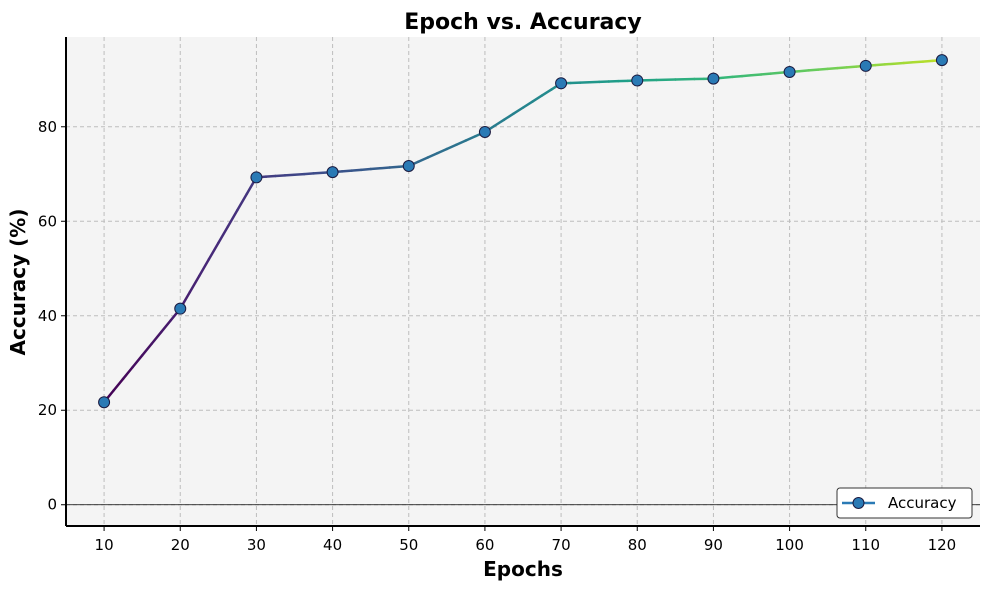  I want to click on y-tick-label: 80, so click(47, 127).